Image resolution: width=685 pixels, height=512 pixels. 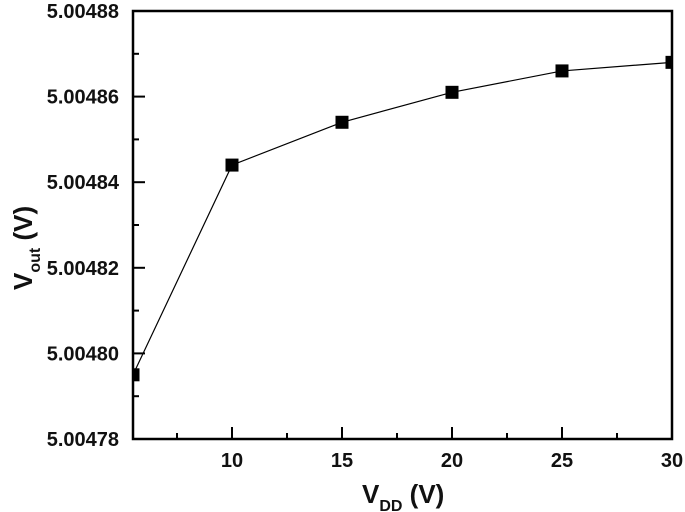 I want to click on y-axis-title: Vout (V), so click(x=26, y=248).